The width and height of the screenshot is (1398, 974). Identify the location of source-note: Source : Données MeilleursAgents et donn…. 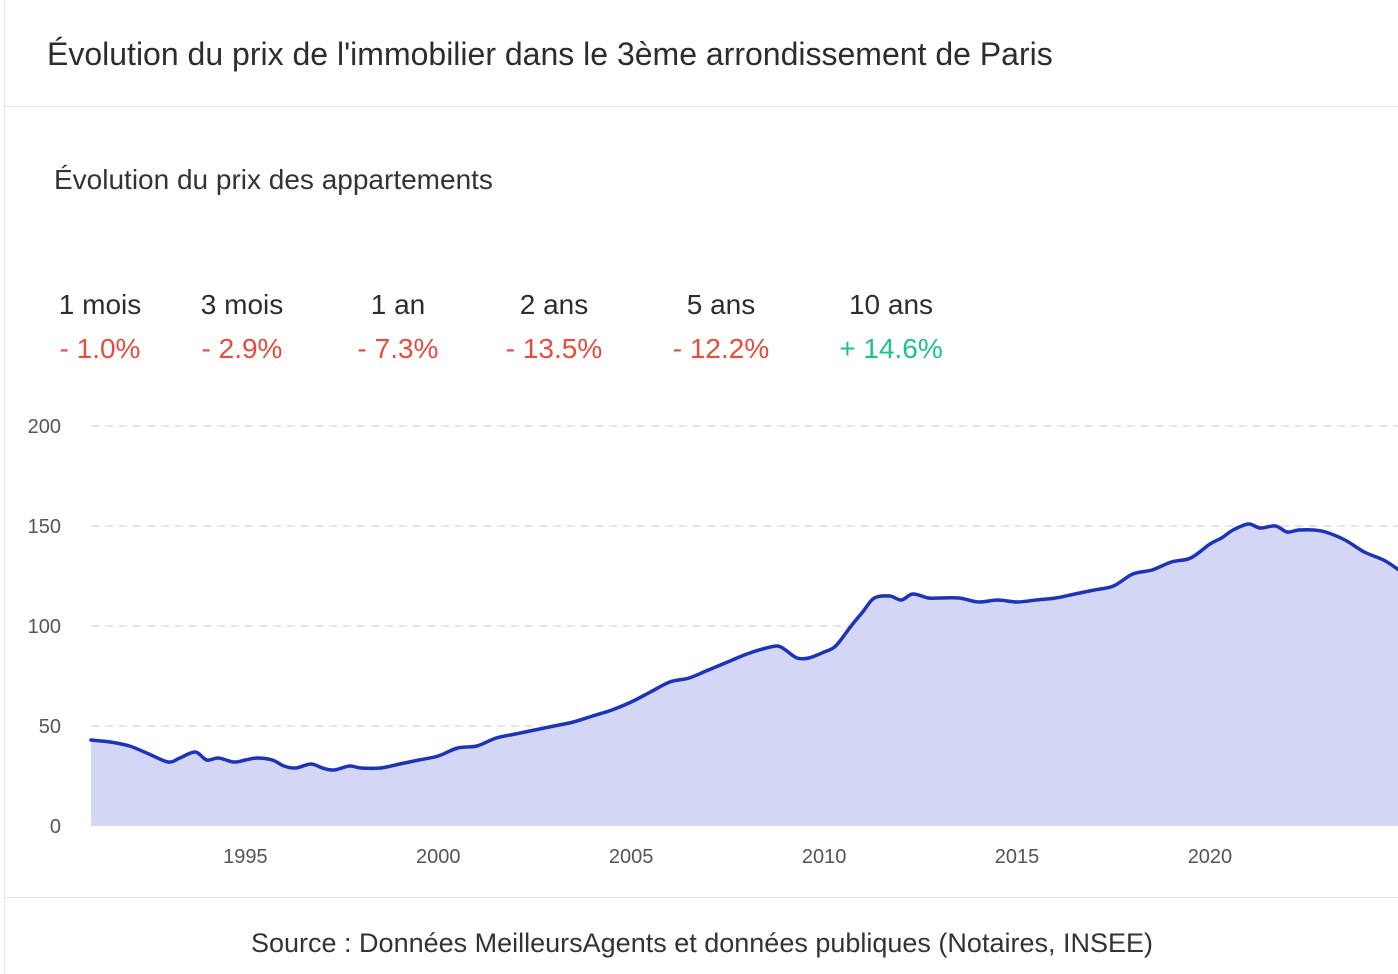
(702, 943).